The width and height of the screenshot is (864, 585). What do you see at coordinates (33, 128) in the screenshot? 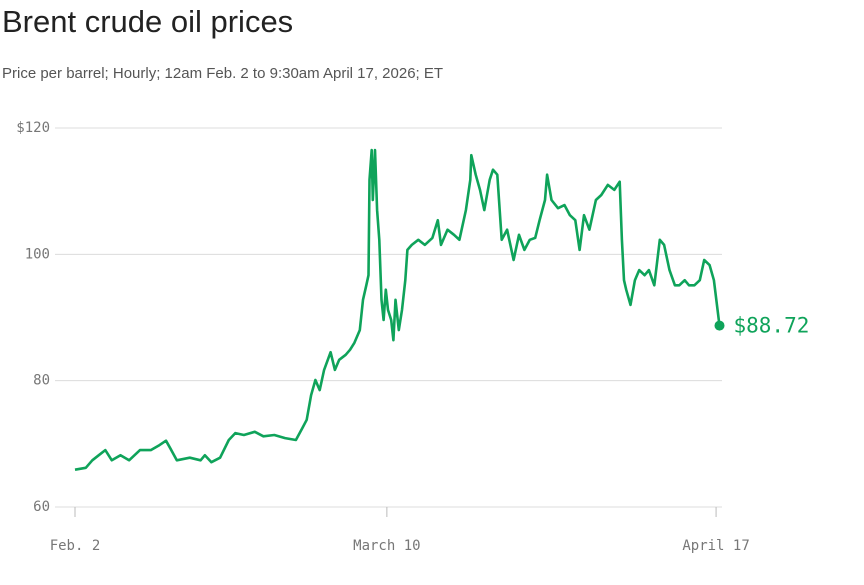
I see `y-tick-label: $120` at bounding box center [33, 128].